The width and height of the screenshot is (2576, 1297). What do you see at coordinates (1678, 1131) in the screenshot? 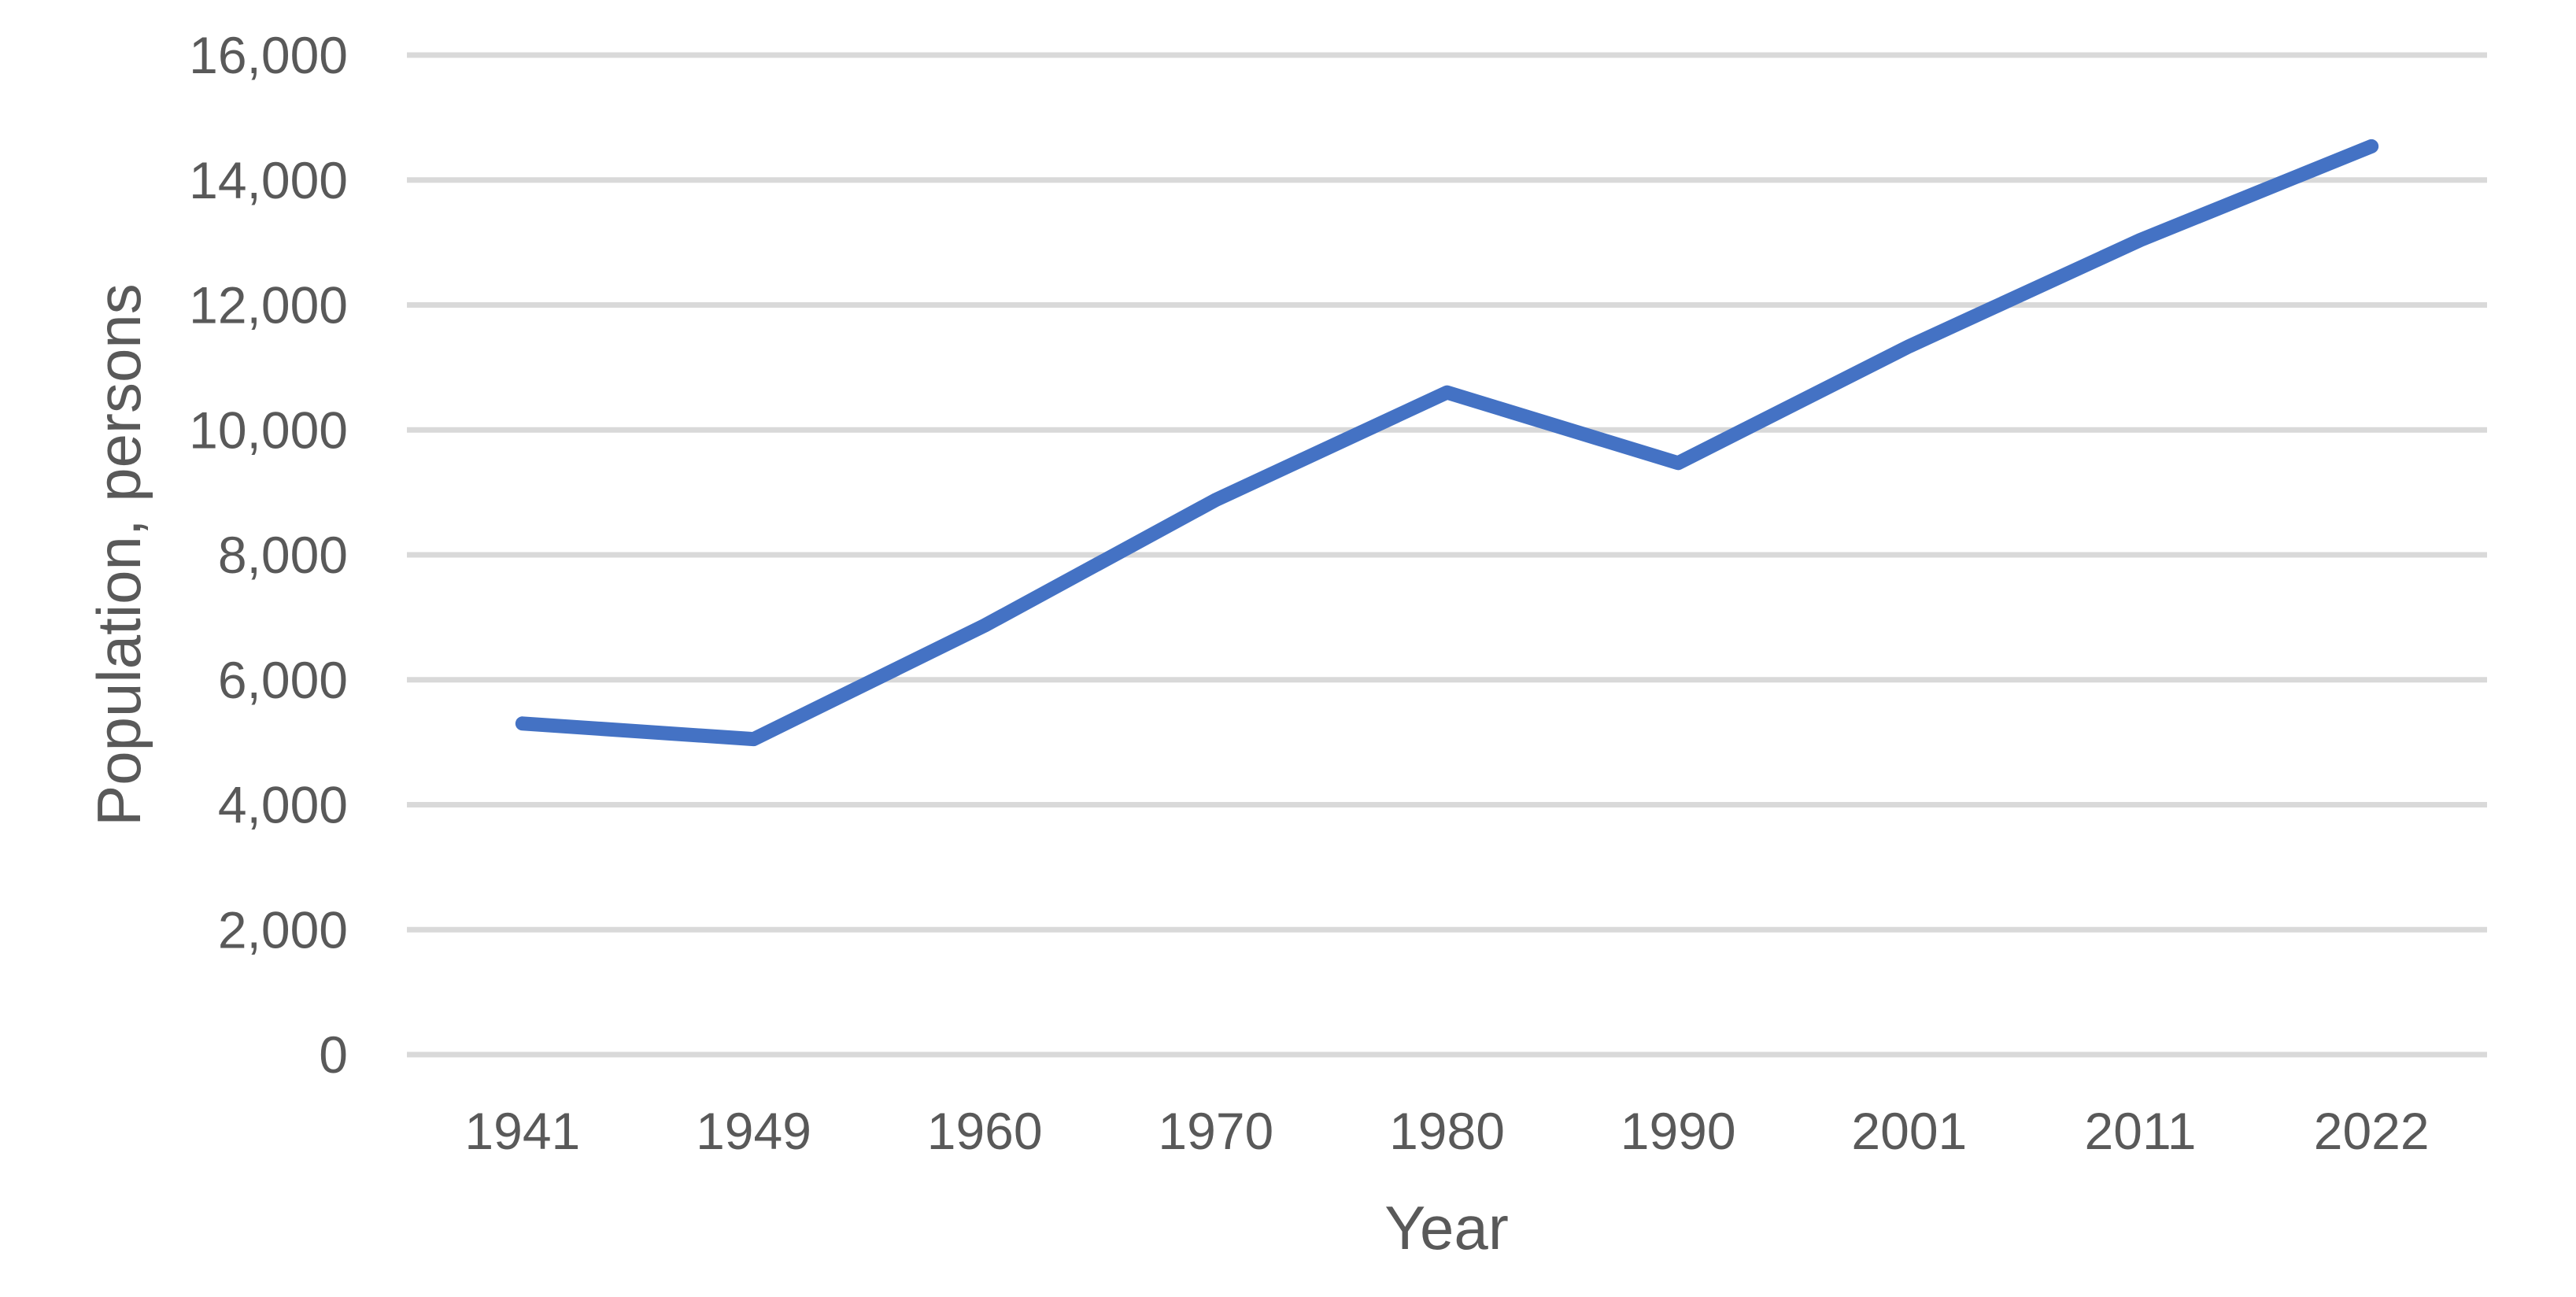
I see `x-tick-label: 1990` at bounding box center [1678, 1131].